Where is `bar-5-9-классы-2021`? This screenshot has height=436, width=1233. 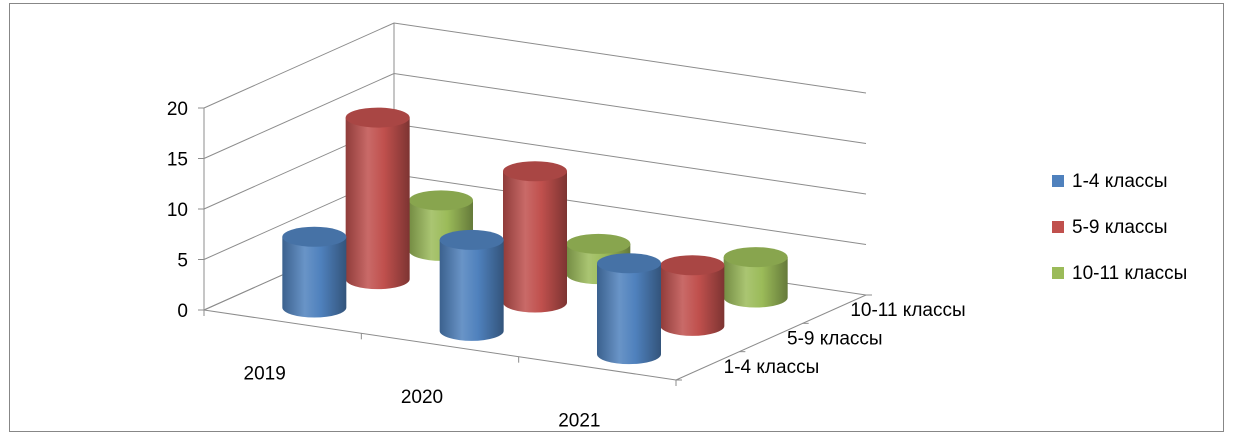
bar-5-9-классы-2021 is located at coordinates (692, 295).